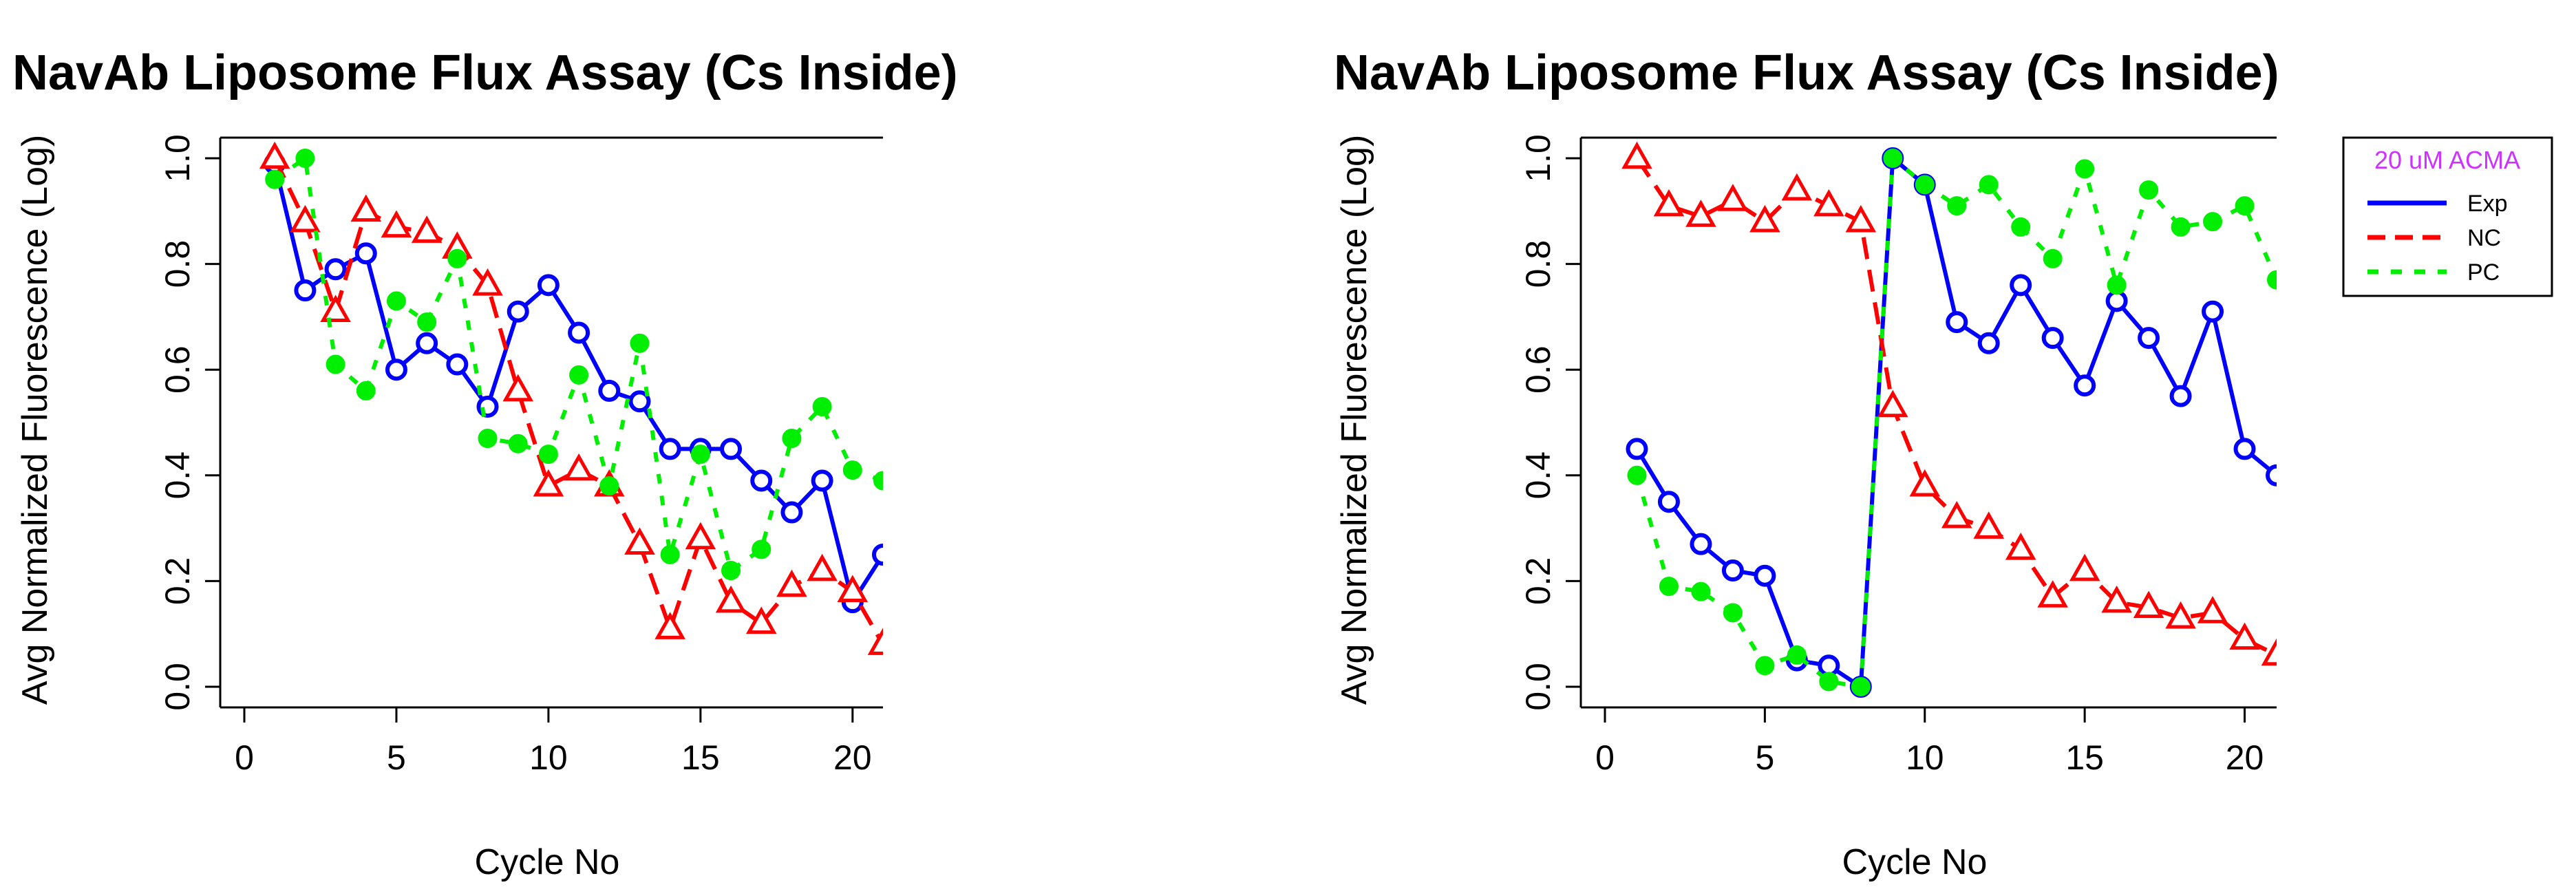  What do you see at coordinates (177, 158) in the screenshot?
I see `y-tick-label: 1.0` at bounding box center [177, 158].